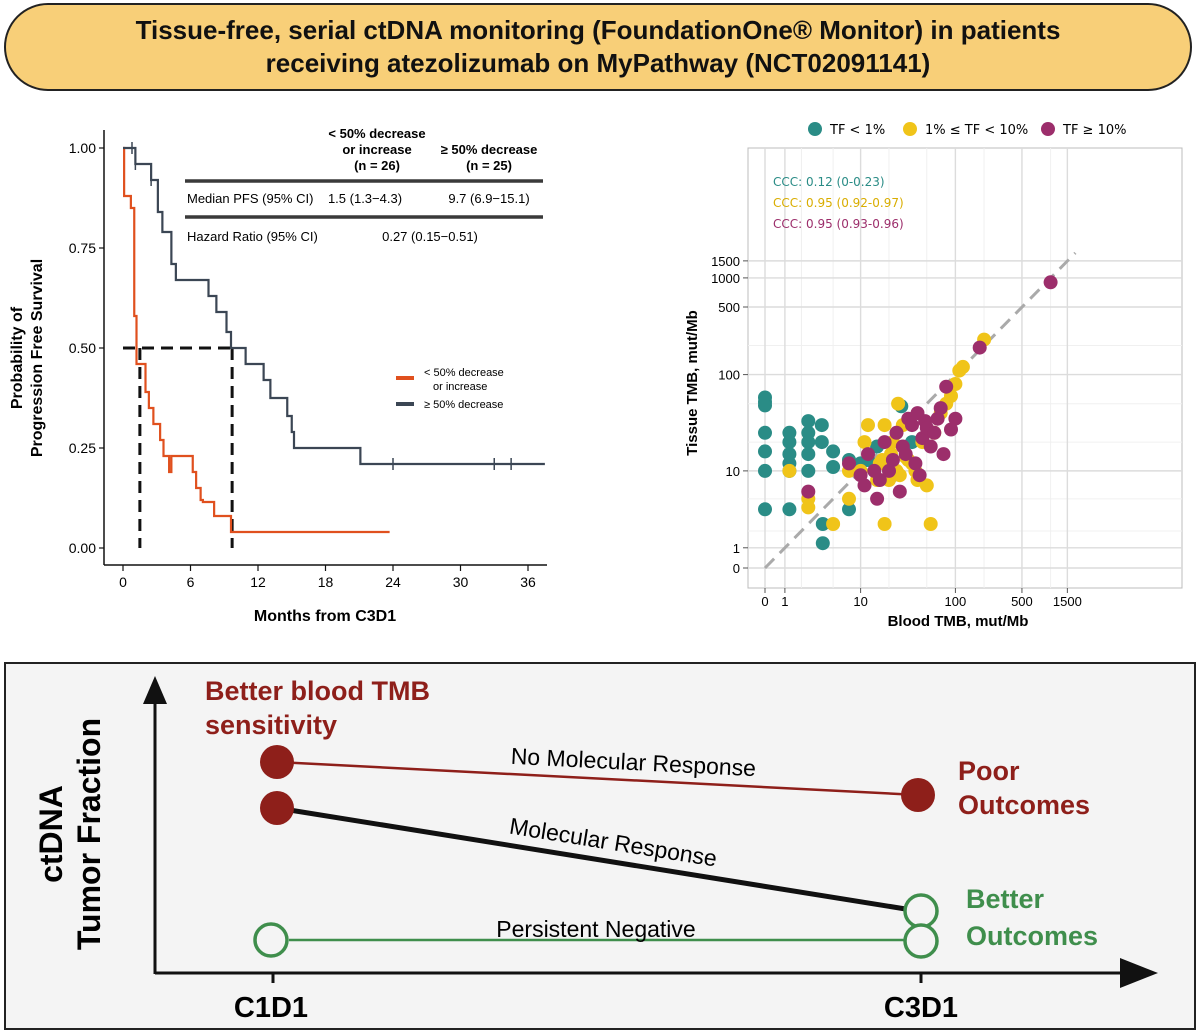  Describe the element at coordinates (958, 621) in the screenshot. I see `scatter-xlabel: Blood TMB, mut/Mb` at that location.